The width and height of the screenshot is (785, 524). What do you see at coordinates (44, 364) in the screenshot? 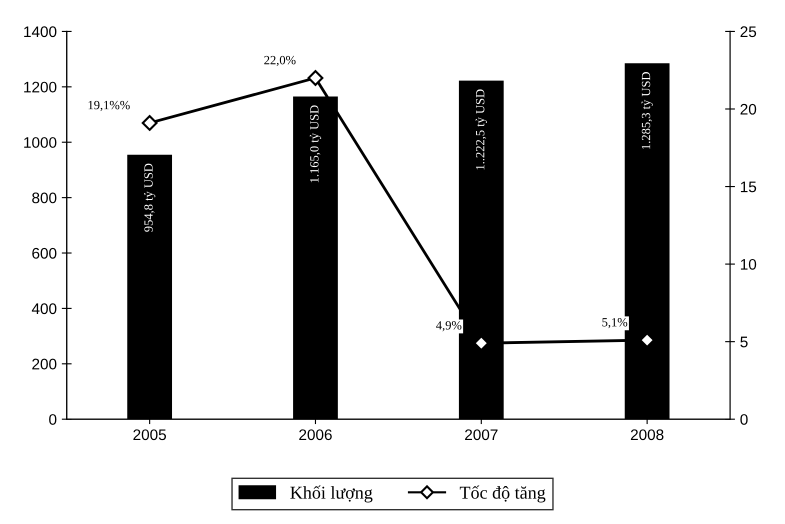
I see `y-tick-label: 200` at bounding box center [44, 364].